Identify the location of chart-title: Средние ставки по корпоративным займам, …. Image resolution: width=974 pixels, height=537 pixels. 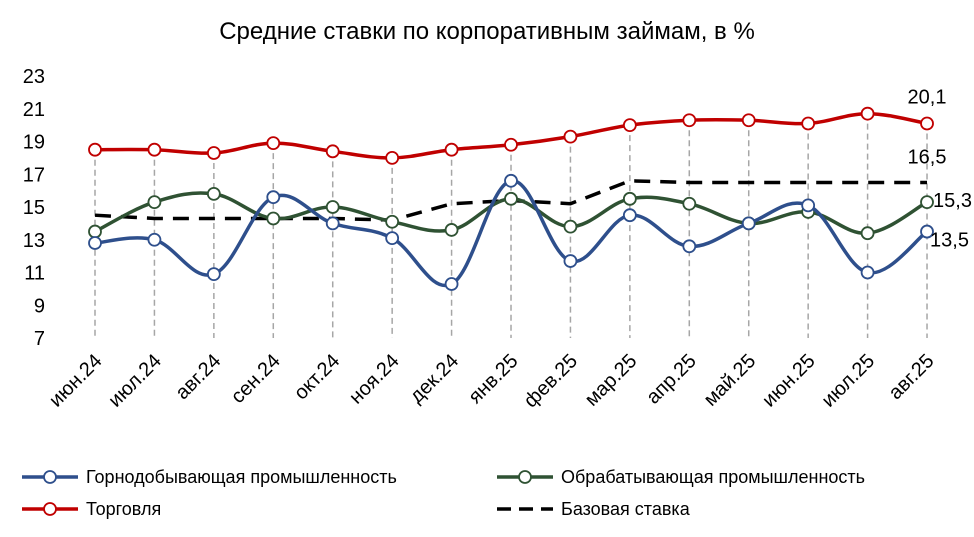
(487, 31).